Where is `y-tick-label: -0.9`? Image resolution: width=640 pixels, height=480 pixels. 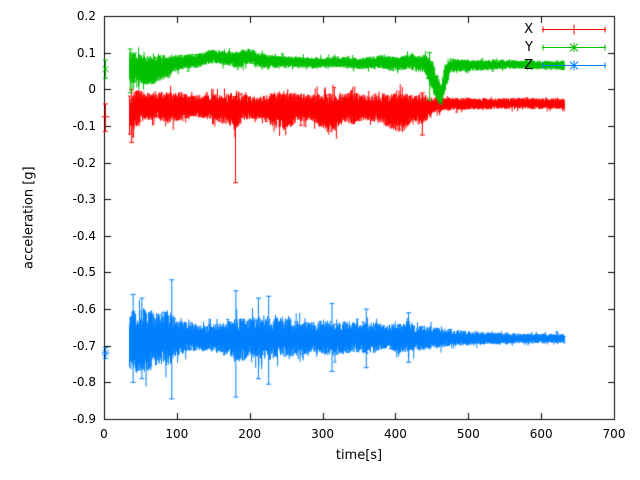
y-tick-label: -0.9 is located at coordinates (84, 419).